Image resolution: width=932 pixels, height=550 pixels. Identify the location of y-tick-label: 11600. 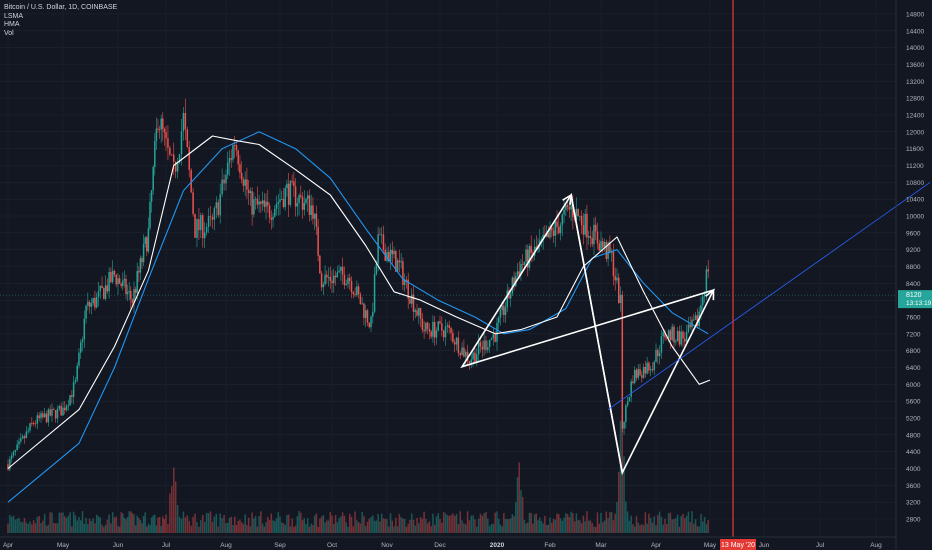
(915, 149).